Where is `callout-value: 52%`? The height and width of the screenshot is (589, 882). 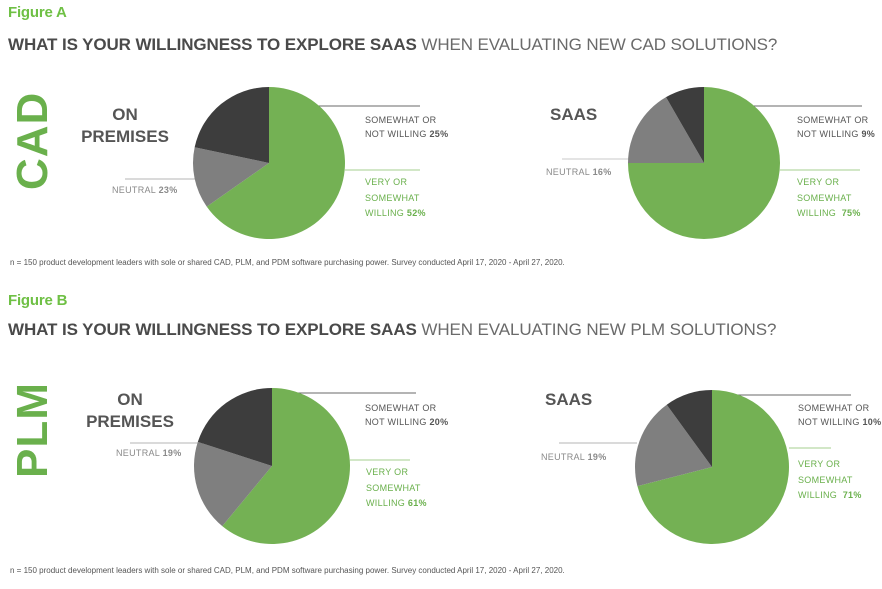 callout-value: 52% is located at coordinates (416, 213).